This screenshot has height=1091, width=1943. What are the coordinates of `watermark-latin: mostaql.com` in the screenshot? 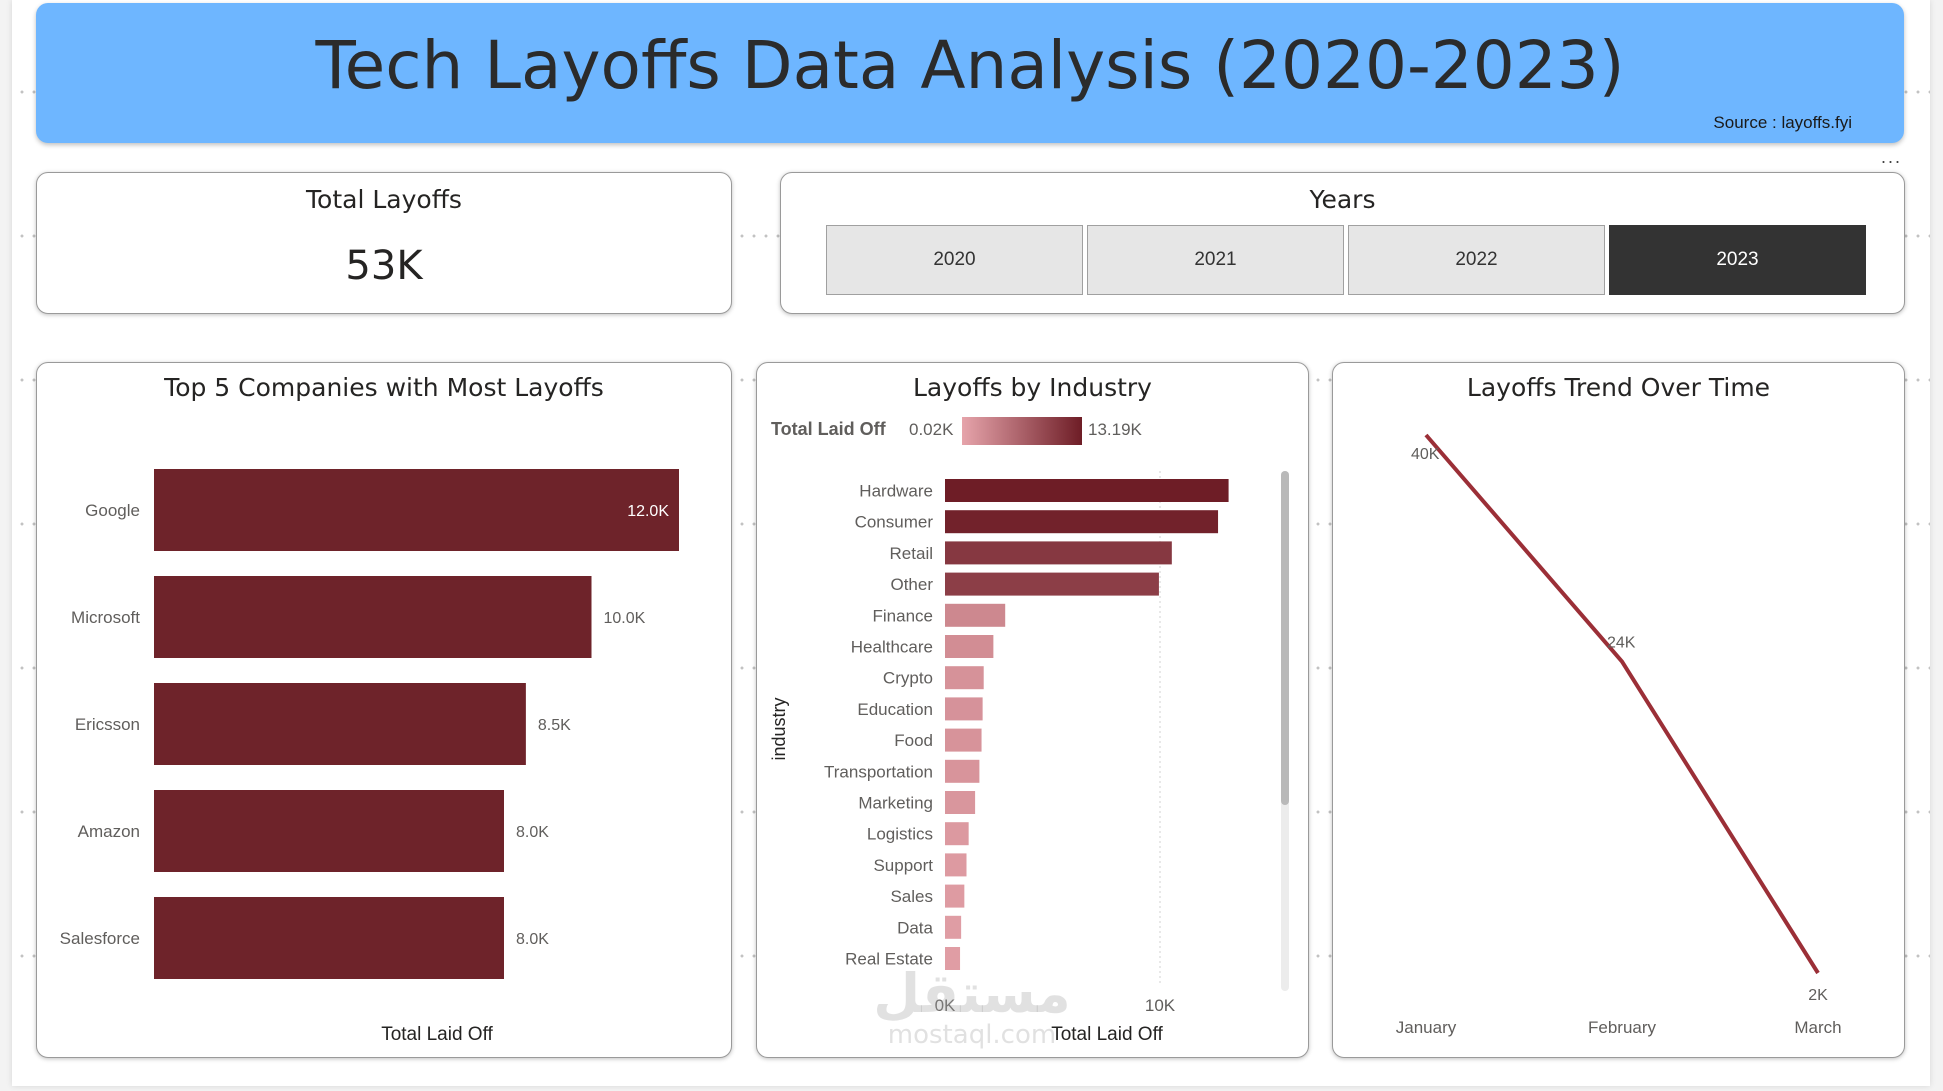 It's located at (972, 1035).